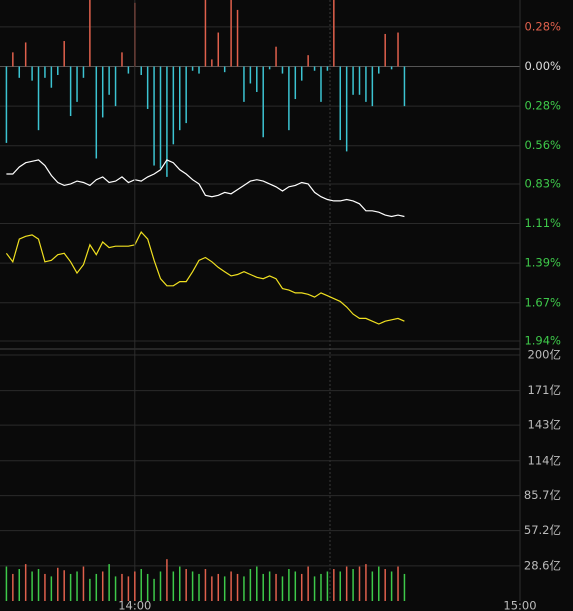  I want to click on y-tick-label: 200亿, so click(544, 355).